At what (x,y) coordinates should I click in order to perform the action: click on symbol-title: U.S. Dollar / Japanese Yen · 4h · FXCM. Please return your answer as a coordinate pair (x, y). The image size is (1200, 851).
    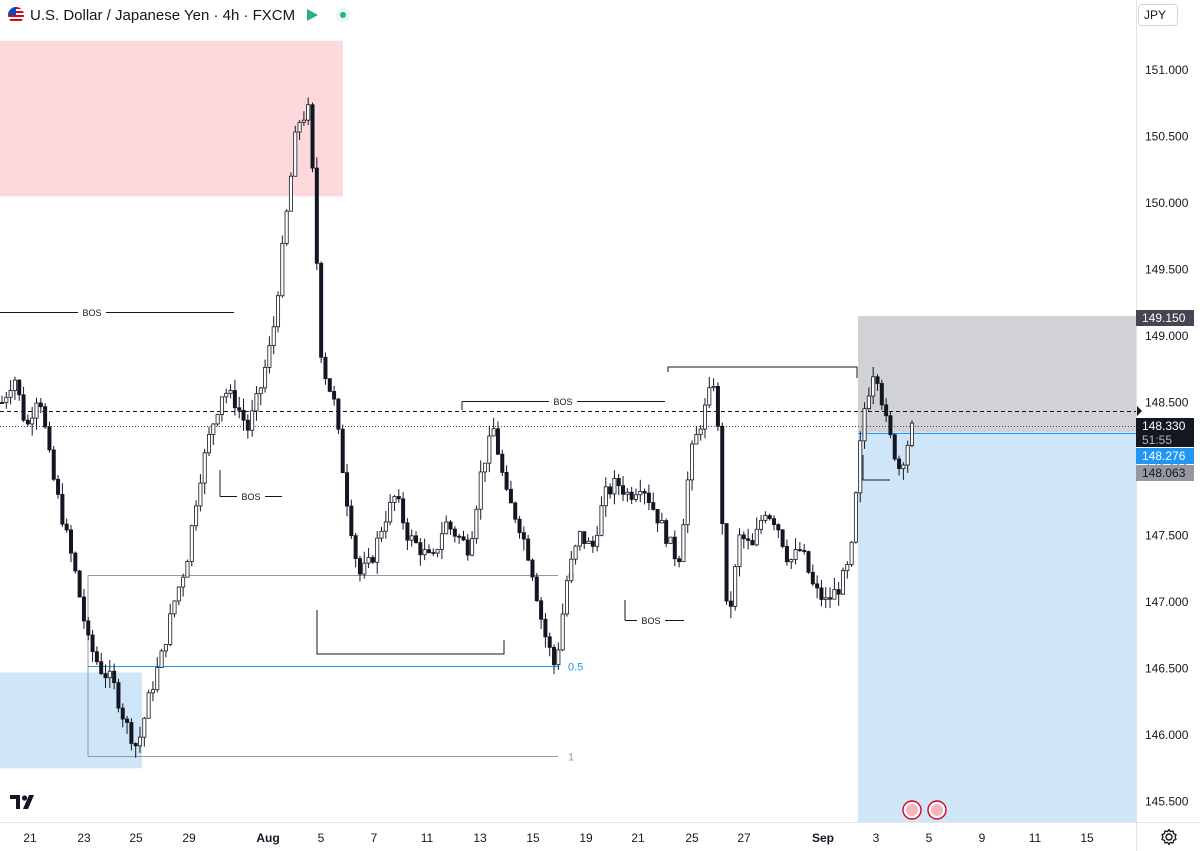
    Looking at the image, I should click on (163, 15).